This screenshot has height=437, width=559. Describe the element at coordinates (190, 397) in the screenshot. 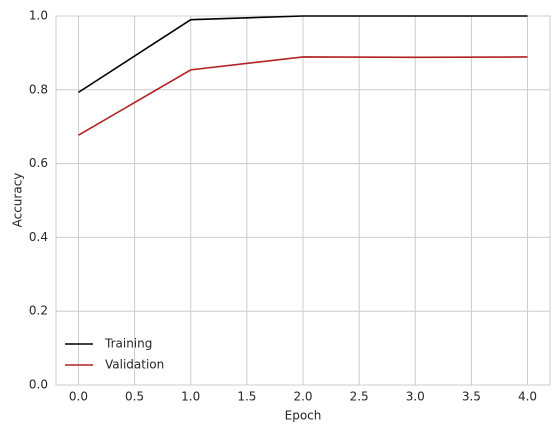

I see `x-tick-label: 1.0` at that location.